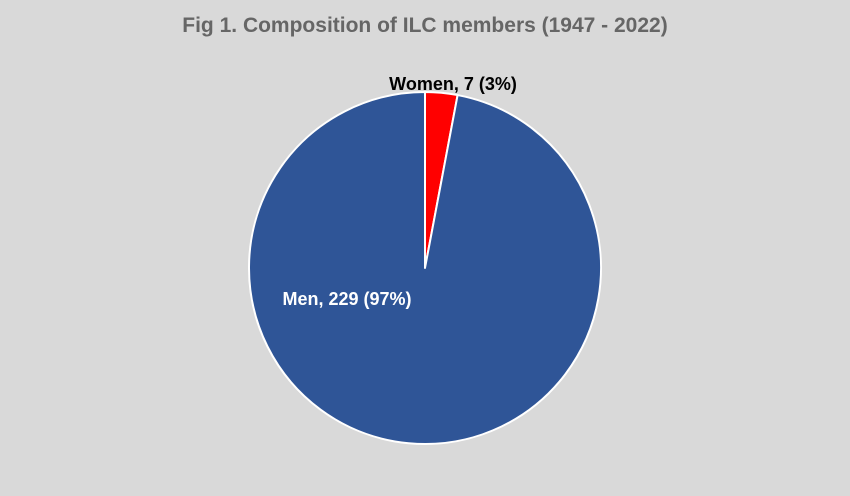  Describe the element at coordinates (453, 84) in the screenshot. I see `slice-label-women: Women, 7 (3%)` at that location.